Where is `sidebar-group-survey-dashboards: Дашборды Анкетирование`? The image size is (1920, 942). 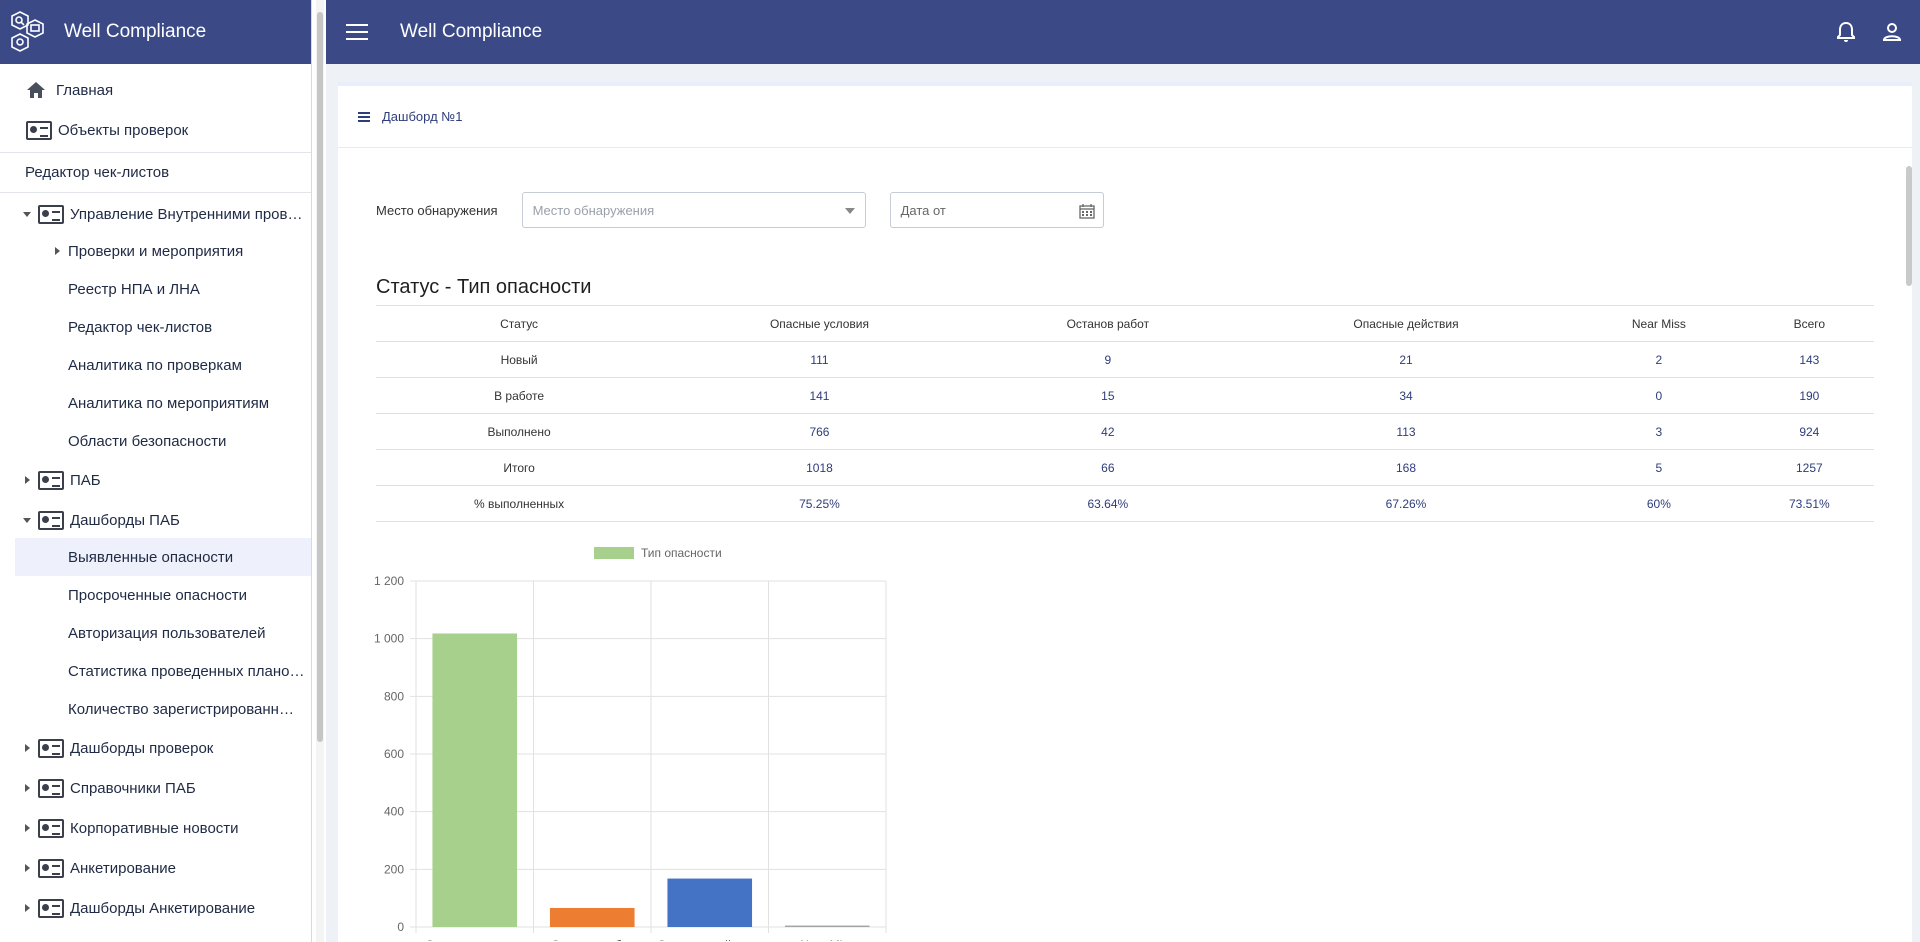
sidebar-group-survey-dashboards: Дашборды Анкетирование is located at coordinates (155, 908).